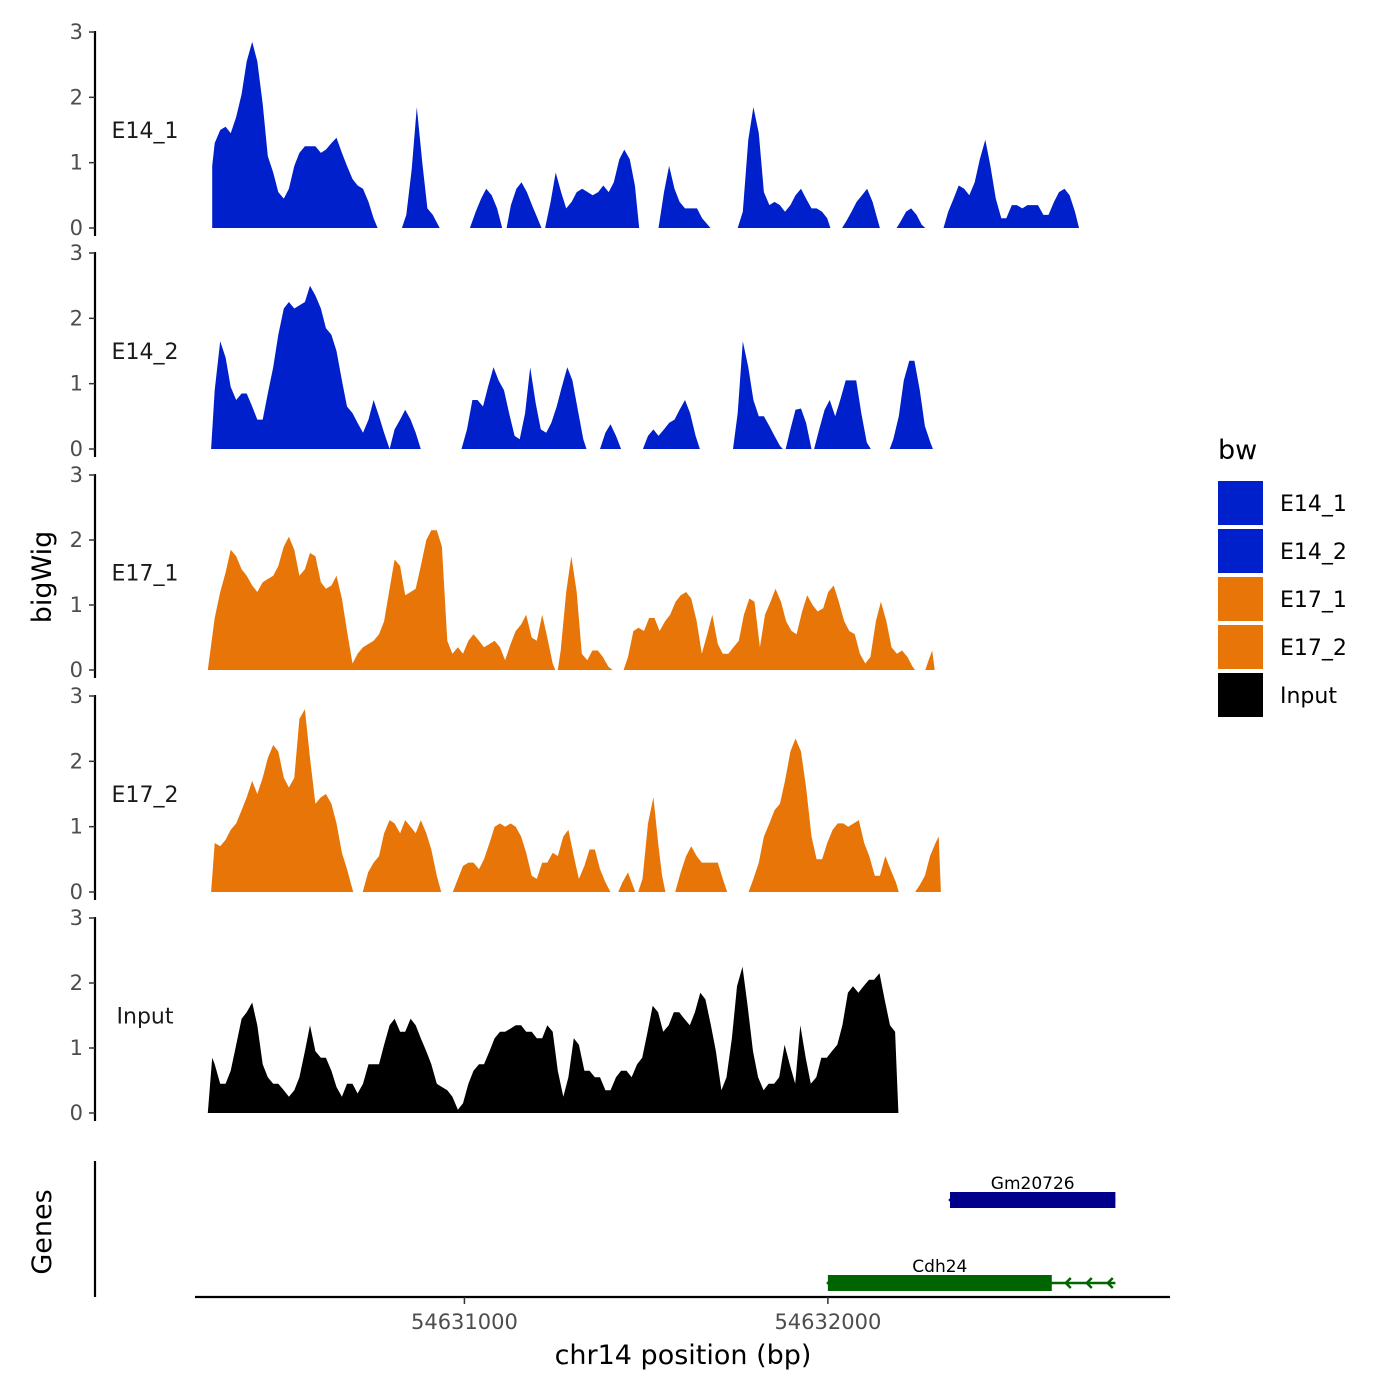  What do you see at coordinates (682, 1314) in the screenshot?
I see `x-axis: 54631000 54632000` at bounding box center [682, 1314].